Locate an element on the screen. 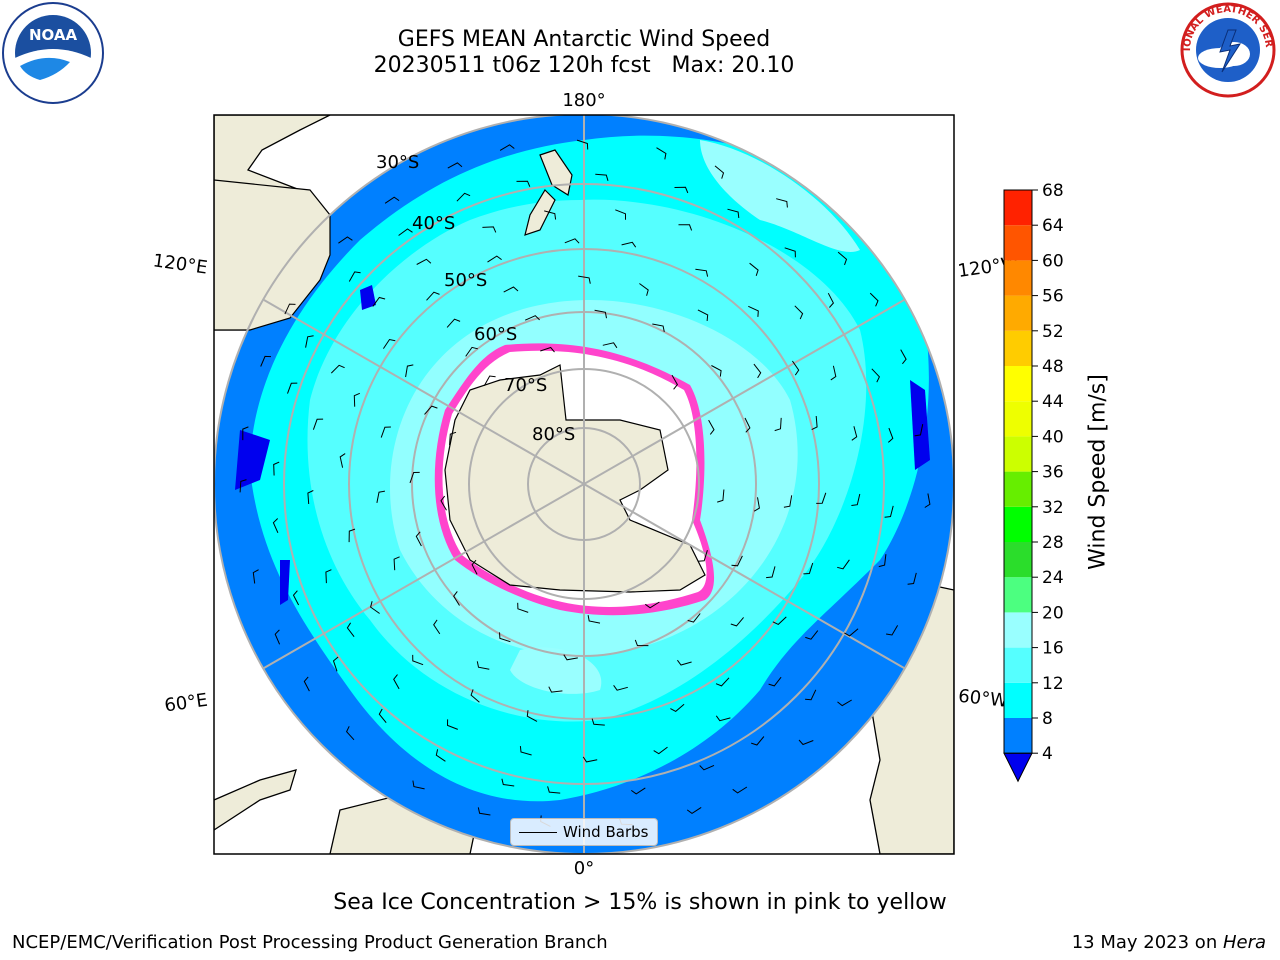 This screenshot has height=960, width=1280. colorbar-tick-label: 52 is located at coordinates (1053, 332).